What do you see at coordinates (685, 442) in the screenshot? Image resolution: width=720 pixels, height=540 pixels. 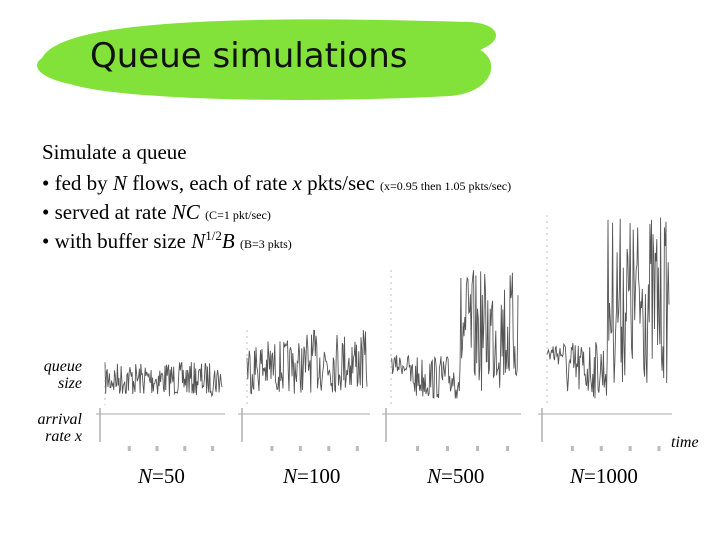 I see `time-label: time` at bounding box center [685, 442].